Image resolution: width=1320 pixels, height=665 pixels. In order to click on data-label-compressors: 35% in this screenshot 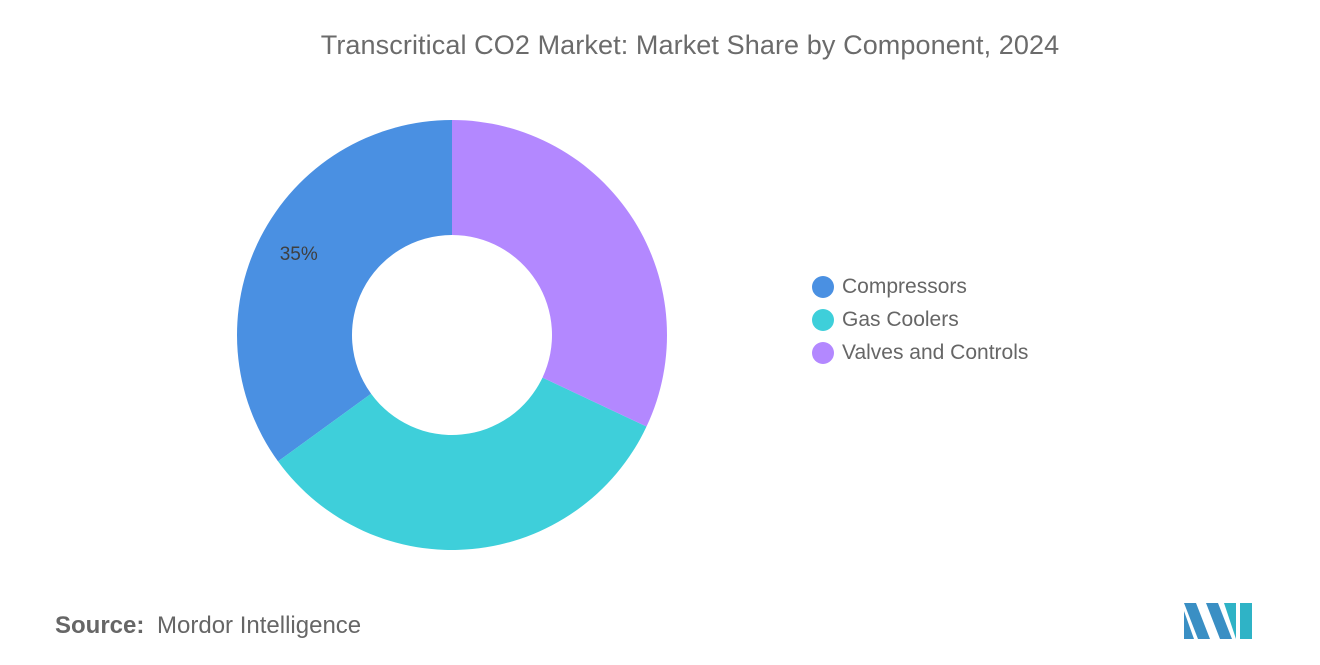, I will do `click(299, 254)`.